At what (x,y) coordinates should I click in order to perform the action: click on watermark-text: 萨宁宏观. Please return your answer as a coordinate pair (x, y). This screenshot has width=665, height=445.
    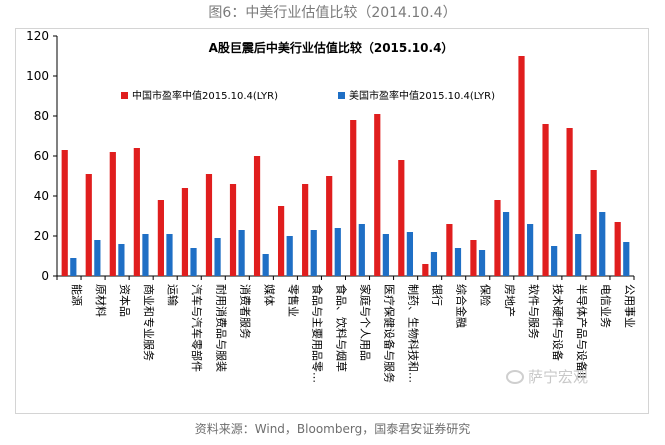
    Looking at the image, I should click on (558, 377).